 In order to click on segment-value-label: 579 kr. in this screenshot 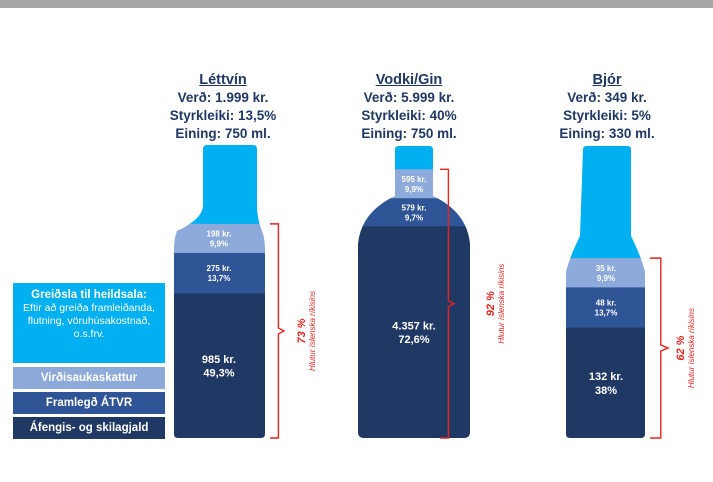, I will do `click(414, 207)`.